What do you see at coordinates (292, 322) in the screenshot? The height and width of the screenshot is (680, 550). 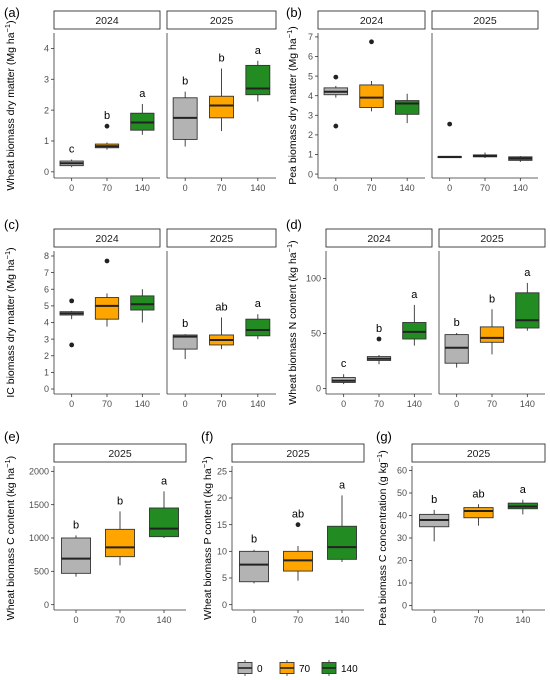 I see `y-axis-label: Wheat biomass N content (kg ha−1)` at bounding box center [292, 322].